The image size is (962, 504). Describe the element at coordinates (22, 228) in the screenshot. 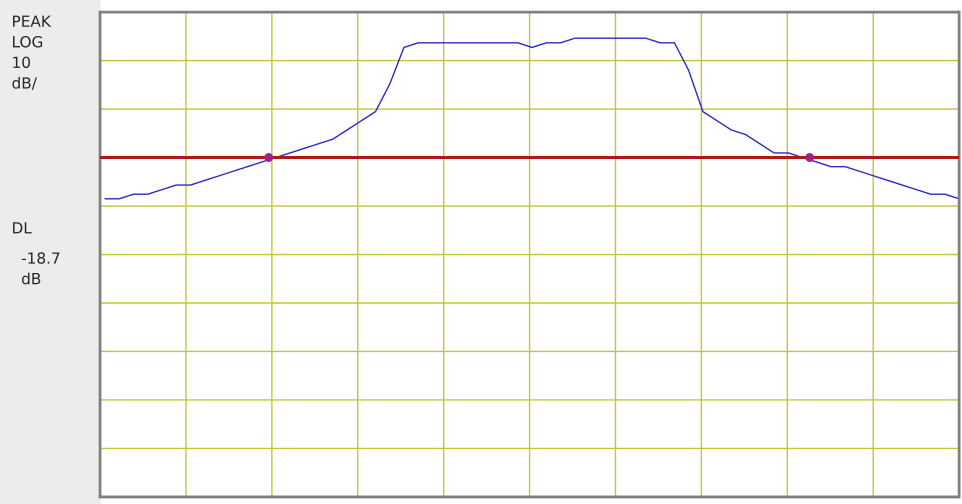

I see `text: DL` at that location.